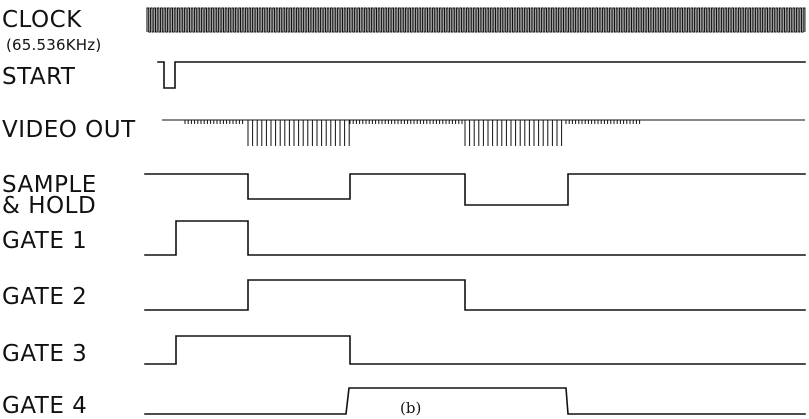  What do you see at coordinates (483, 132) in the screenshot?
I see `video-out-waveform` at bounding box center [483, 132].